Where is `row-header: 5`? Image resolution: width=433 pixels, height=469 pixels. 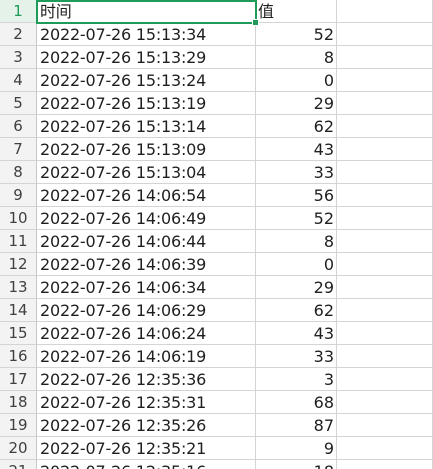
row-header: 5 is located at coordinates (18, 103).